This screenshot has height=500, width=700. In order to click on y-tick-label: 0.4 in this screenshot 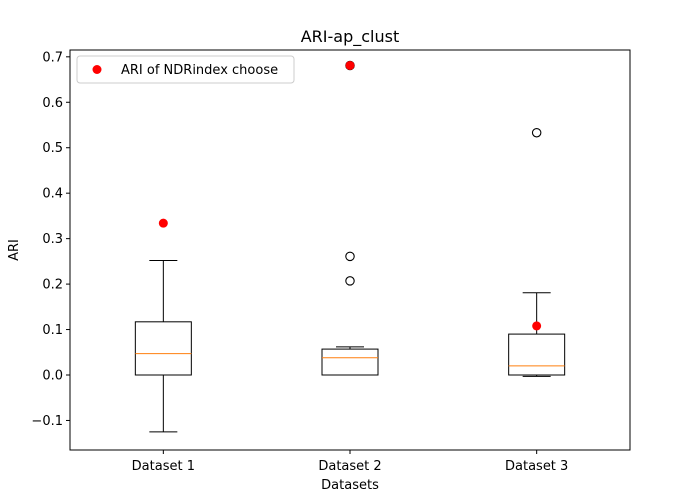, I will do `click(52, 194)`.